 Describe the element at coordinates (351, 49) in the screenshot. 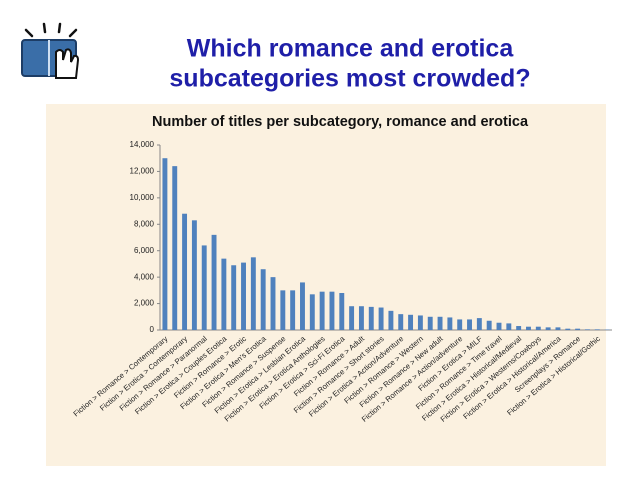

I see `slide-title: Which romance and erotica` at that location.